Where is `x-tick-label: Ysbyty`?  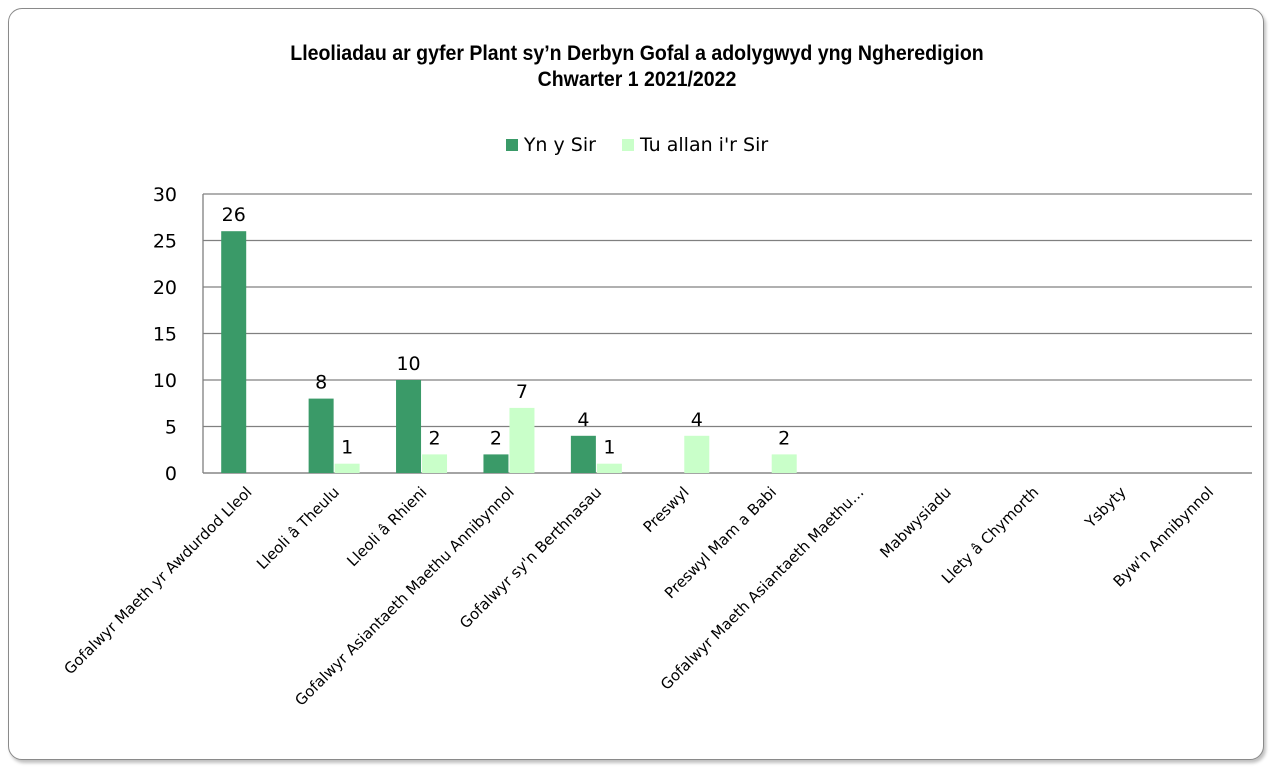 x-tick-label: Ysbyty is located at coordinates (1105, 507).